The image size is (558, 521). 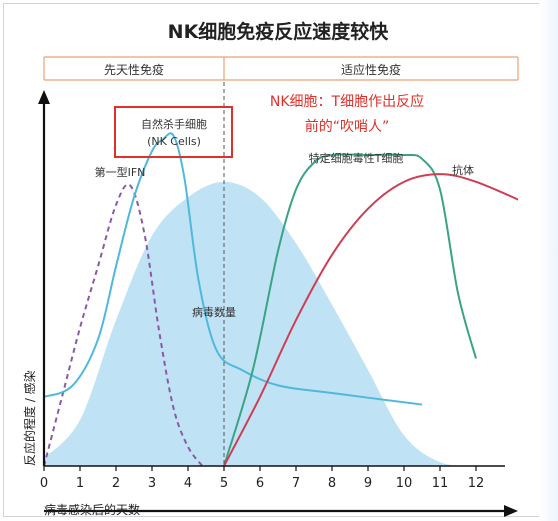 I want to click on x-tick-label: 10, so click(x=404, y=483).